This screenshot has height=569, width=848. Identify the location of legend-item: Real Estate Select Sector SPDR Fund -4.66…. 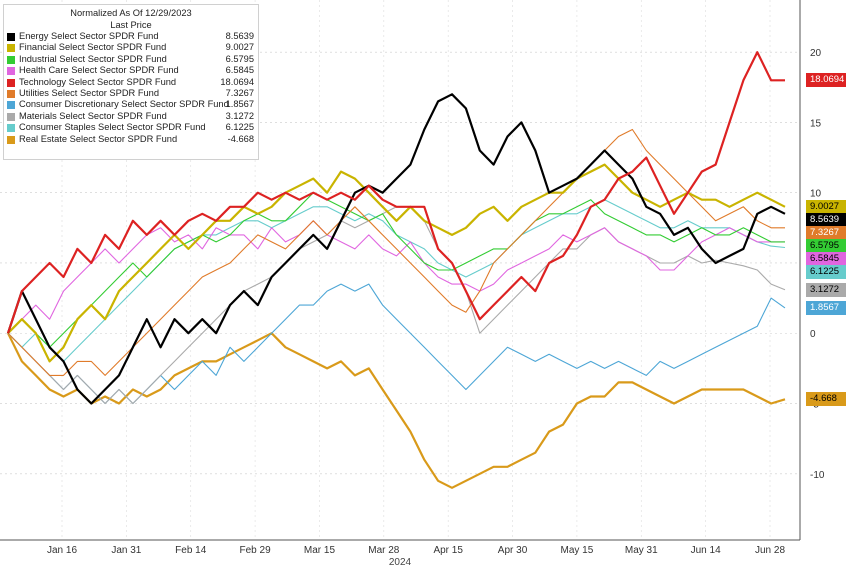
(131, 139).